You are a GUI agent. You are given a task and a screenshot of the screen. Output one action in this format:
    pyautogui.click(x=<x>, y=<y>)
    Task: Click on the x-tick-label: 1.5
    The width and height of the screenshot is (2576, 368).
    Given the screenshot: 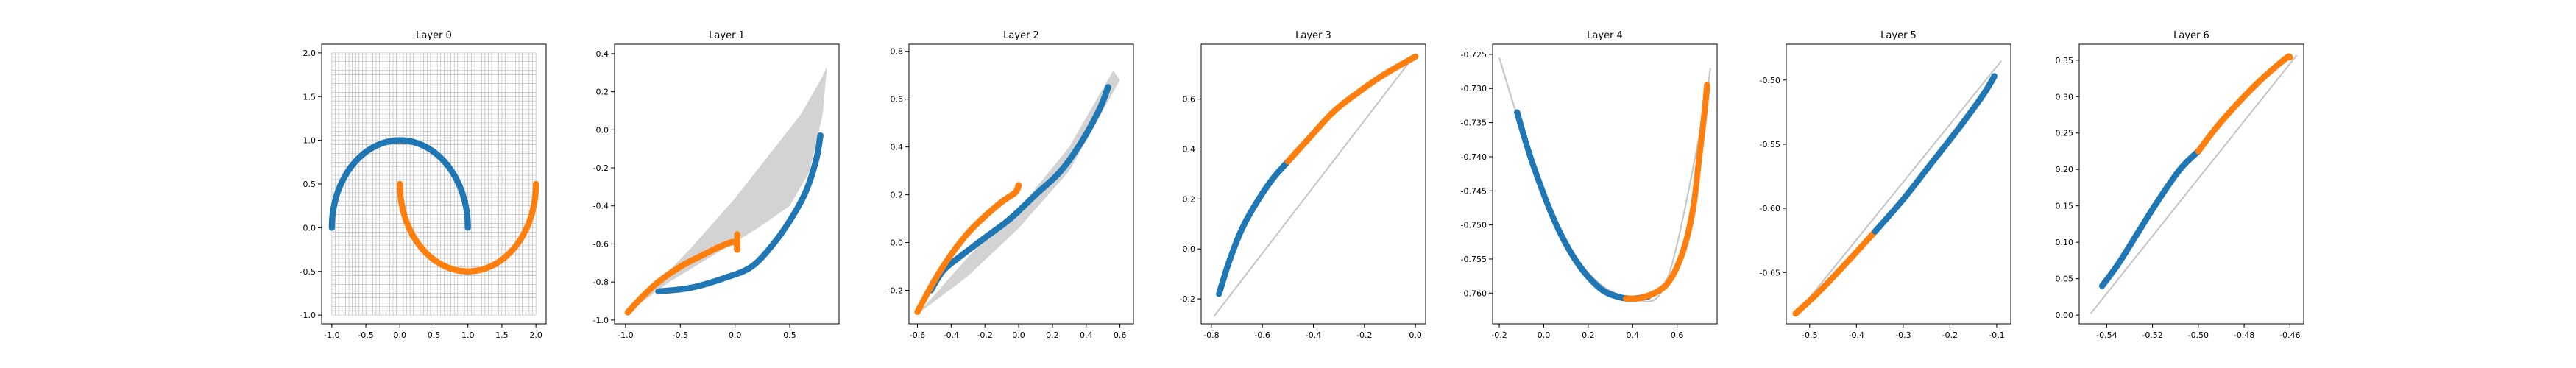 What is the action you would take?
    pyautogui.click(x=502, y=335)
    